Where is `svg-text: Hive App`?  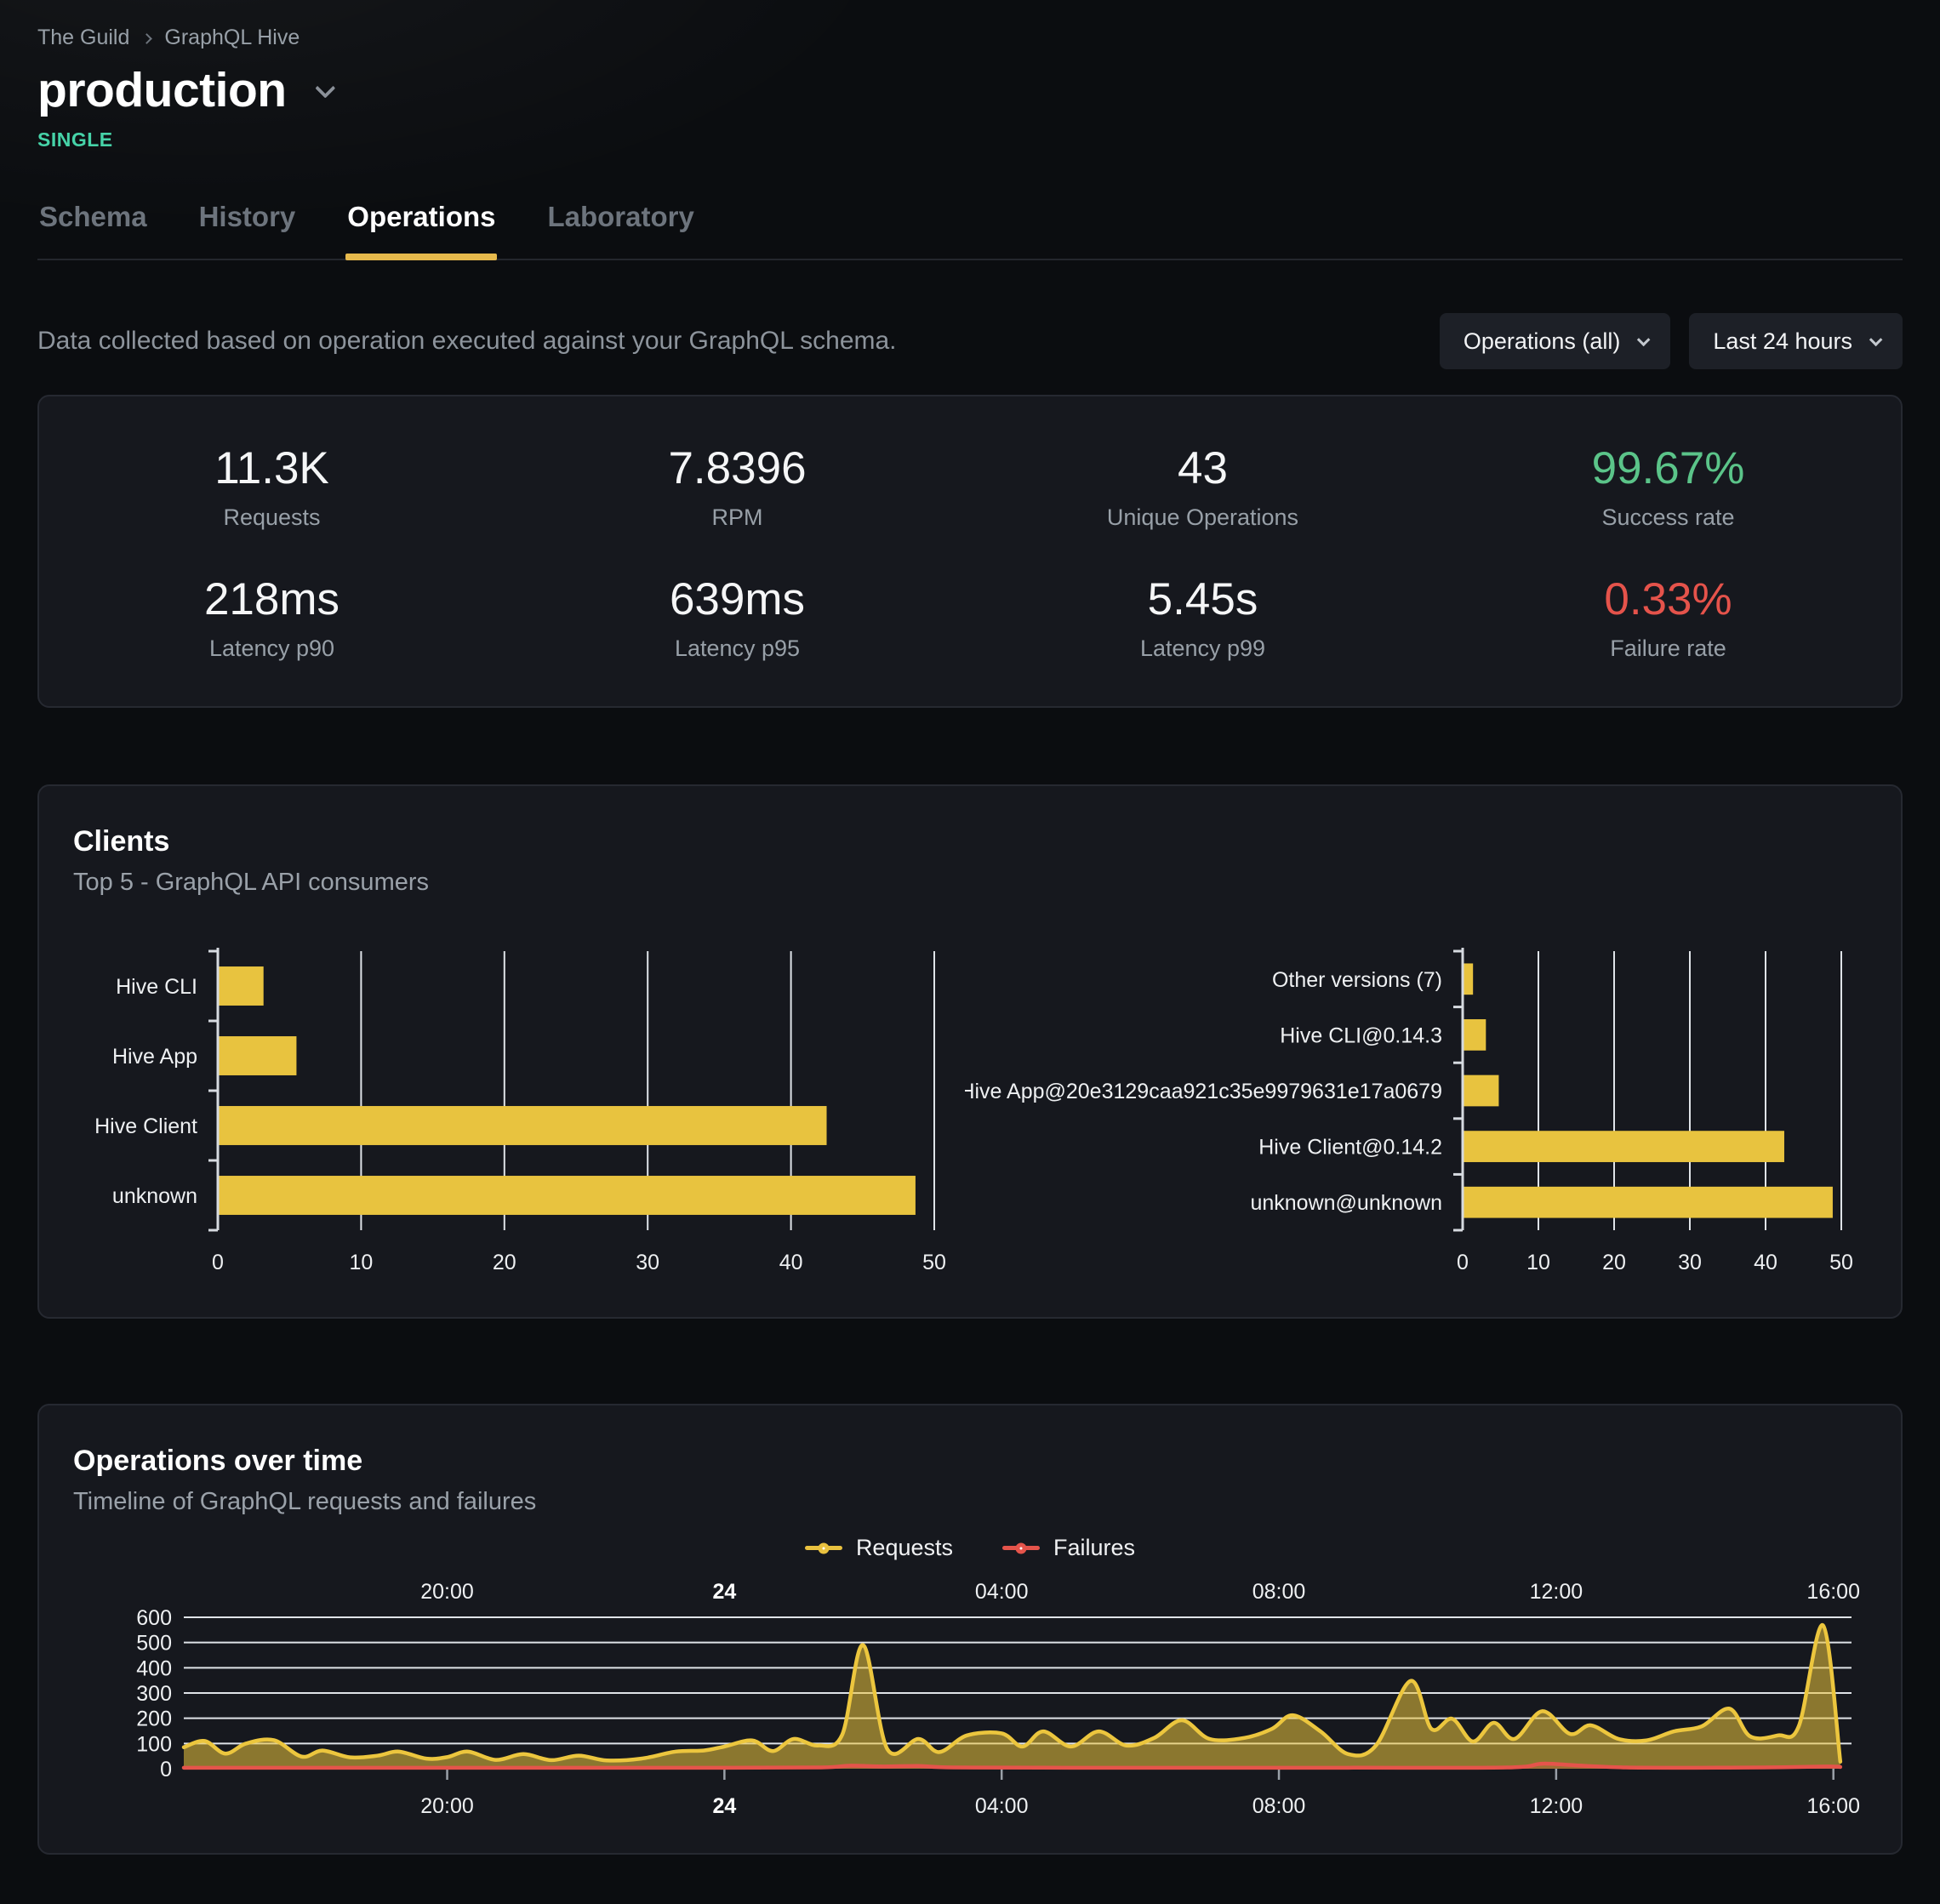
svg-text: Hive App is located at coordinates (154, 1057).